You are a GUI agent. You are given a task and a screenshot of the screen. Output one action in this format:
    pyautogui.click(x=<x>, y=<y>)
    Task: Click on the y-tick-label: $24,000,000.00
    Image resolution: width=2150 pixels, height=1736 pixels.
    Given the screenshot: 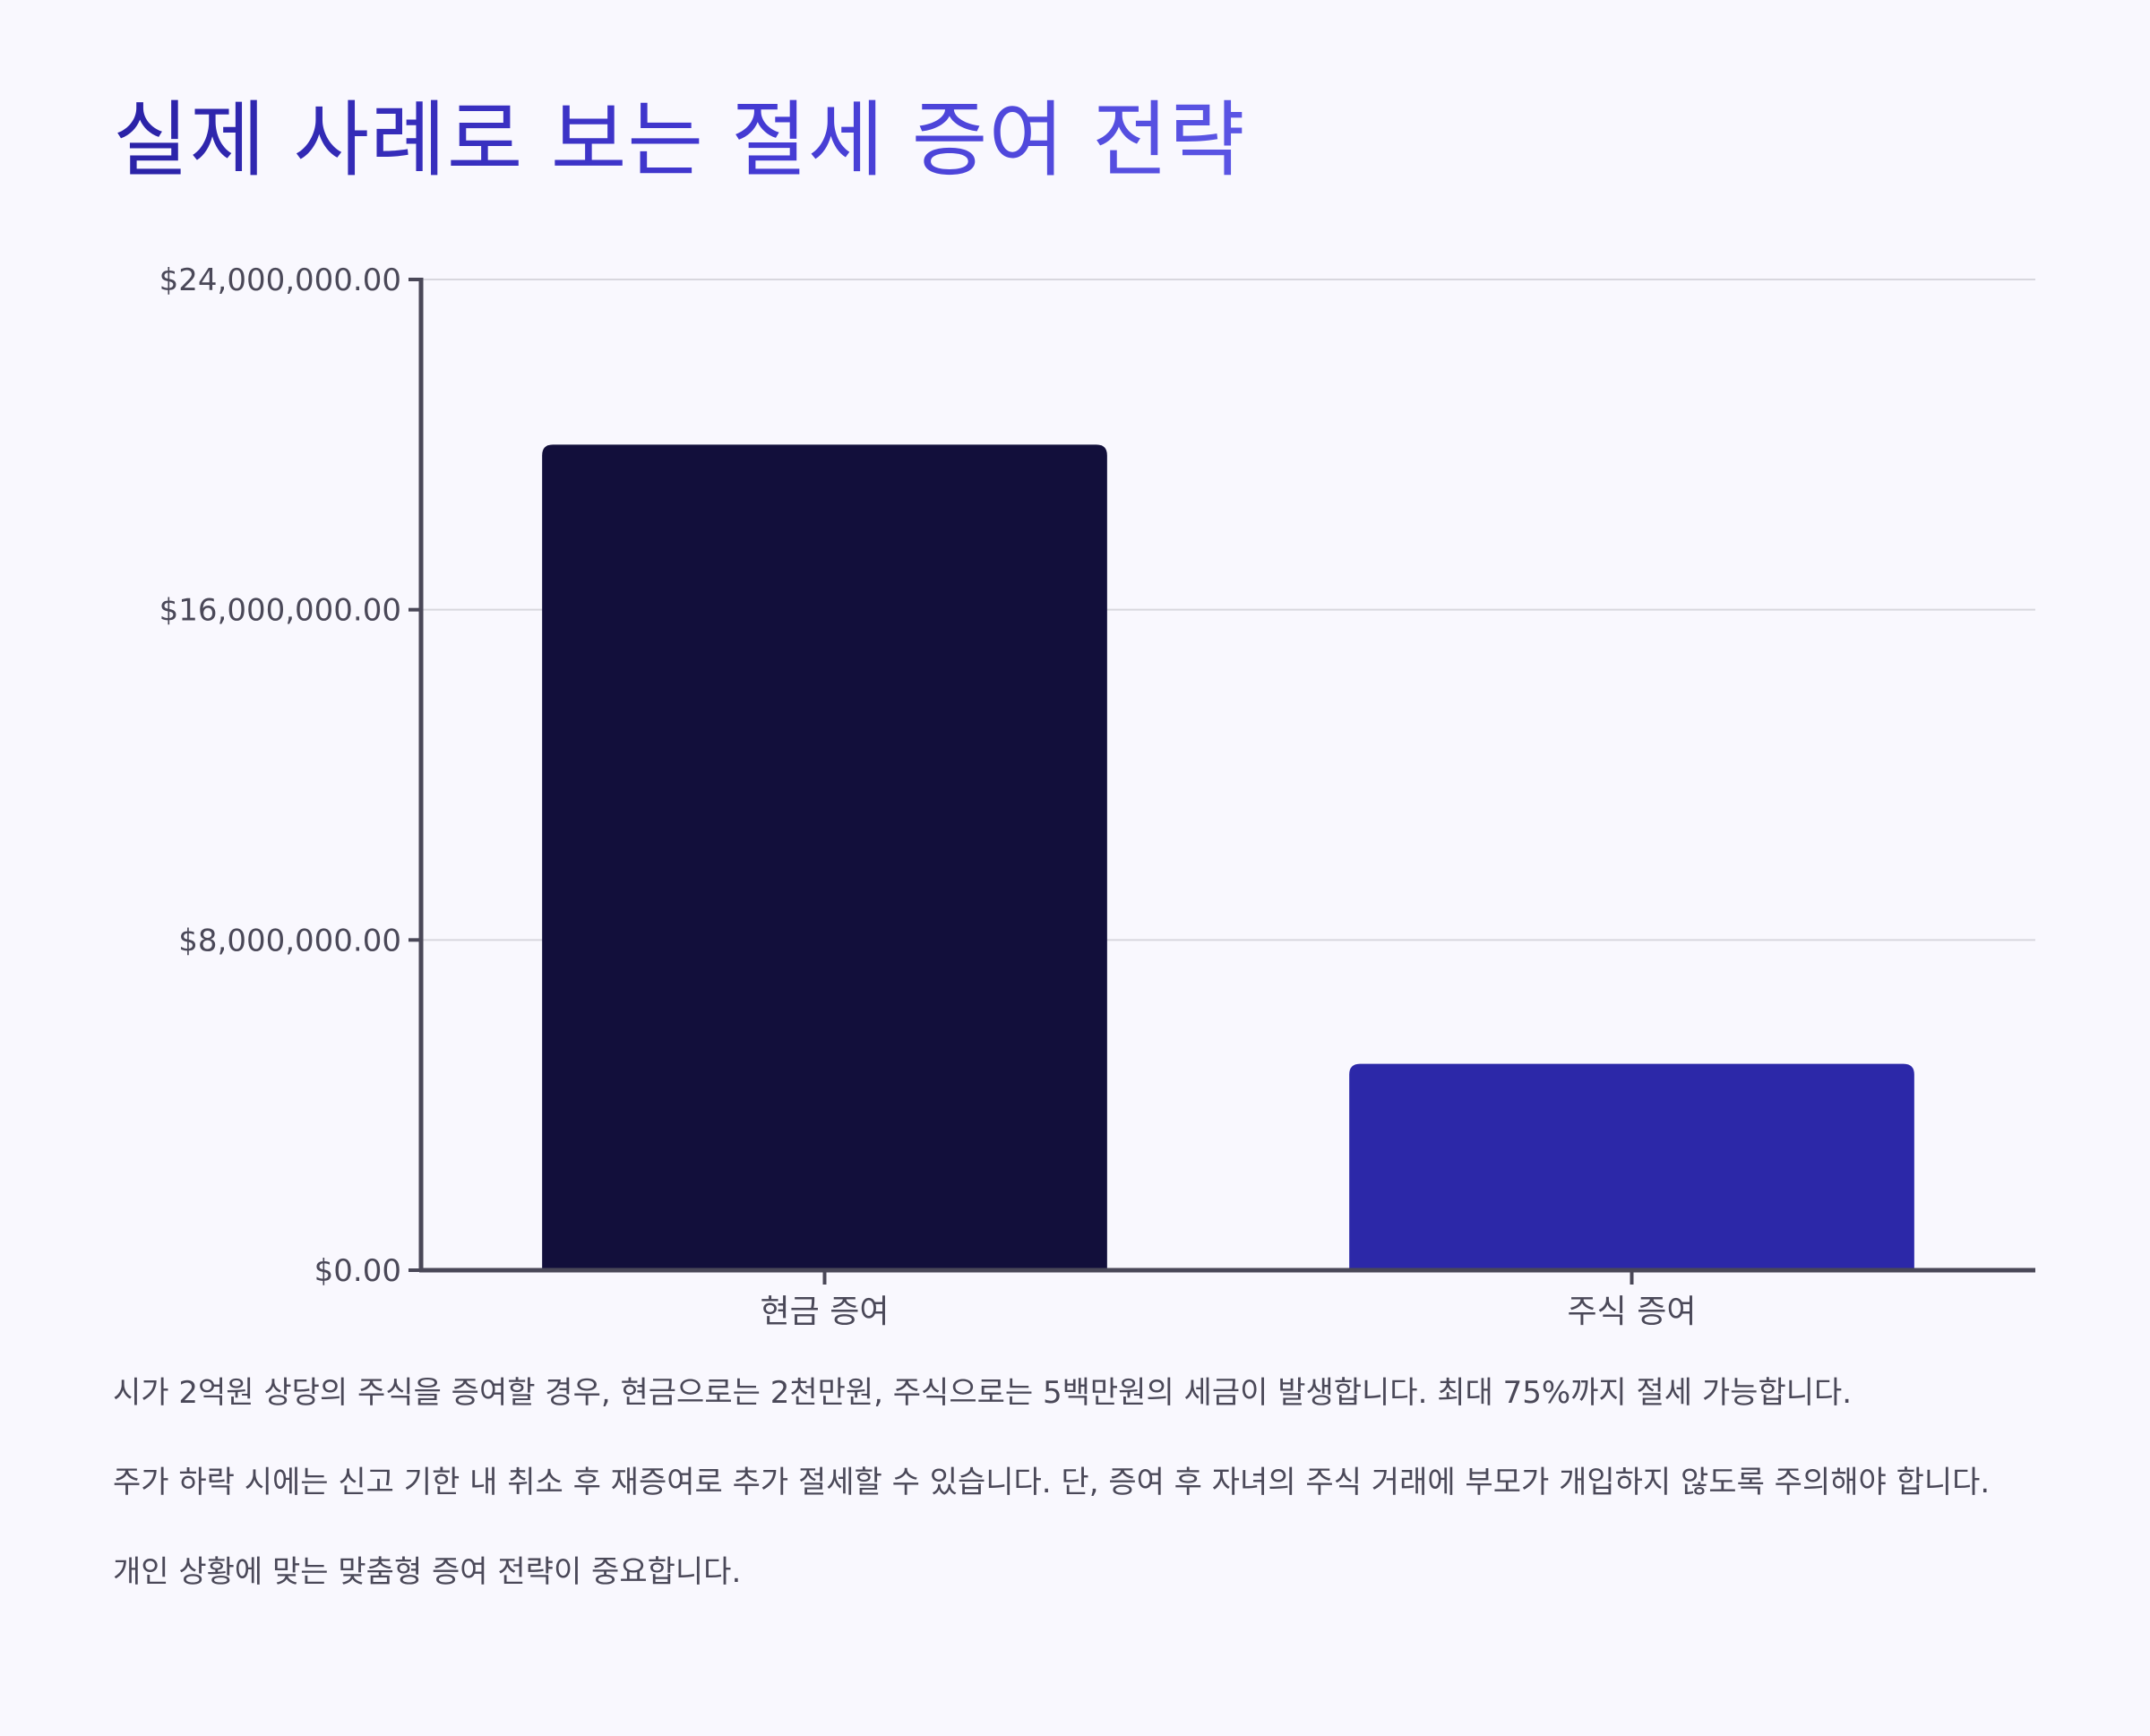 What is the action you would take?
    pyautogui.click(x=280, y=280)
    